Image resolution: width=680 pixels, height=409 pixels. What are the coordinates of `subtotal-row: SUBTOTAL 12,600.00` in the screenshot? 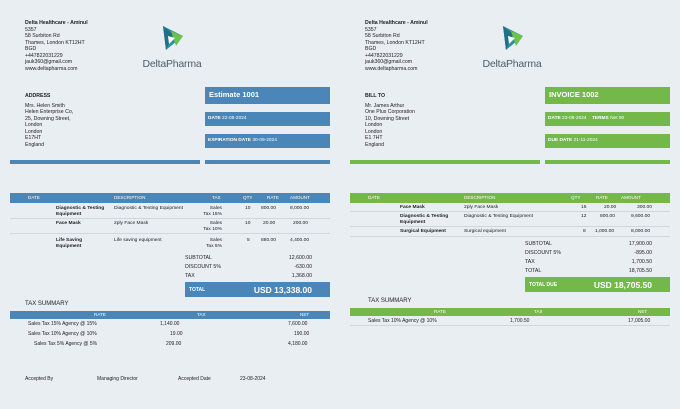 It's located at (248, 258).